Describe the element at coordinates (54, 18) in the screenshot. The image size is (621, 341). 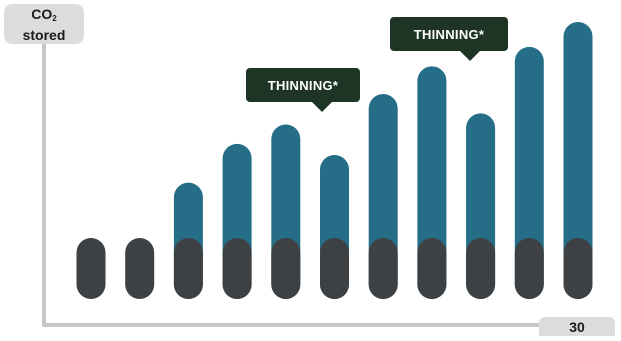
I see `y-axis-label-subscript: 2` at that location.